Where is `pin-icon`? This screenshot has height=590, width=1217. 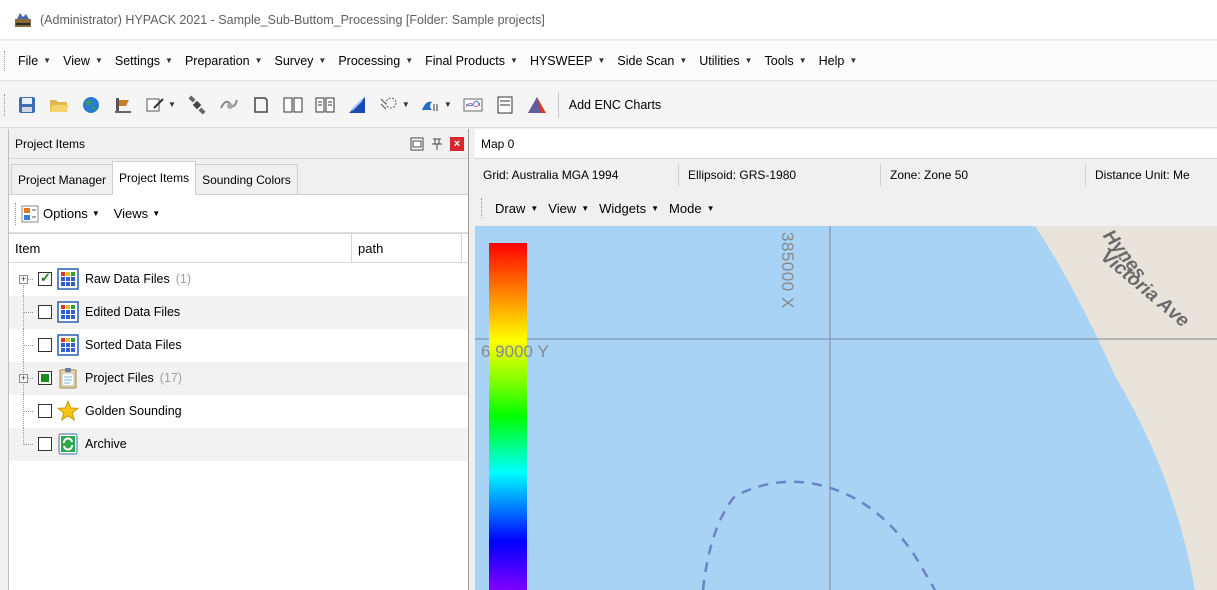
pin-icon is located at coordinates (437, 144).